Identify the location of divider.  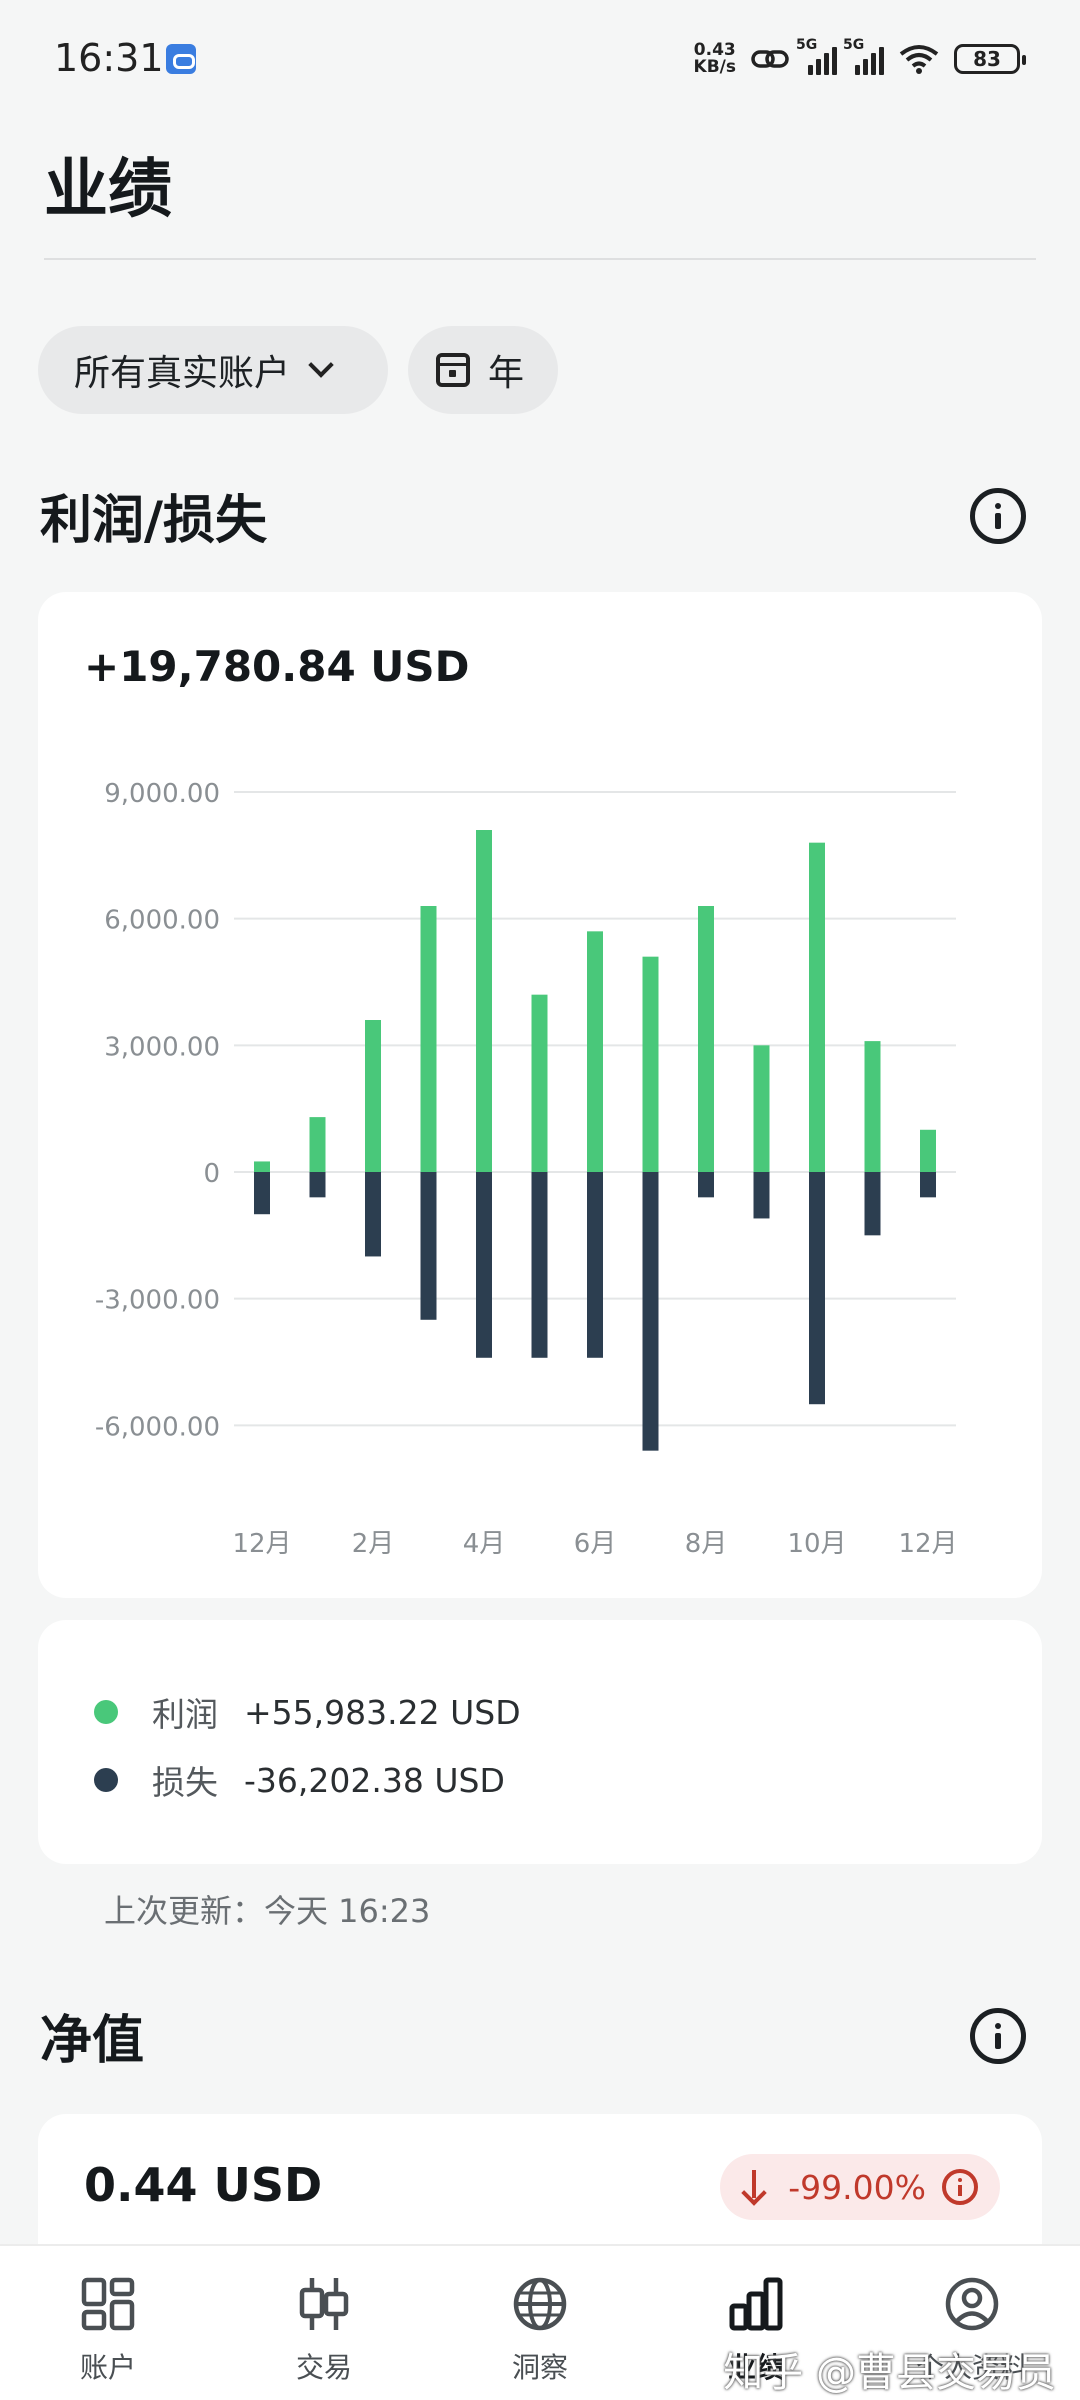
(540, 259).